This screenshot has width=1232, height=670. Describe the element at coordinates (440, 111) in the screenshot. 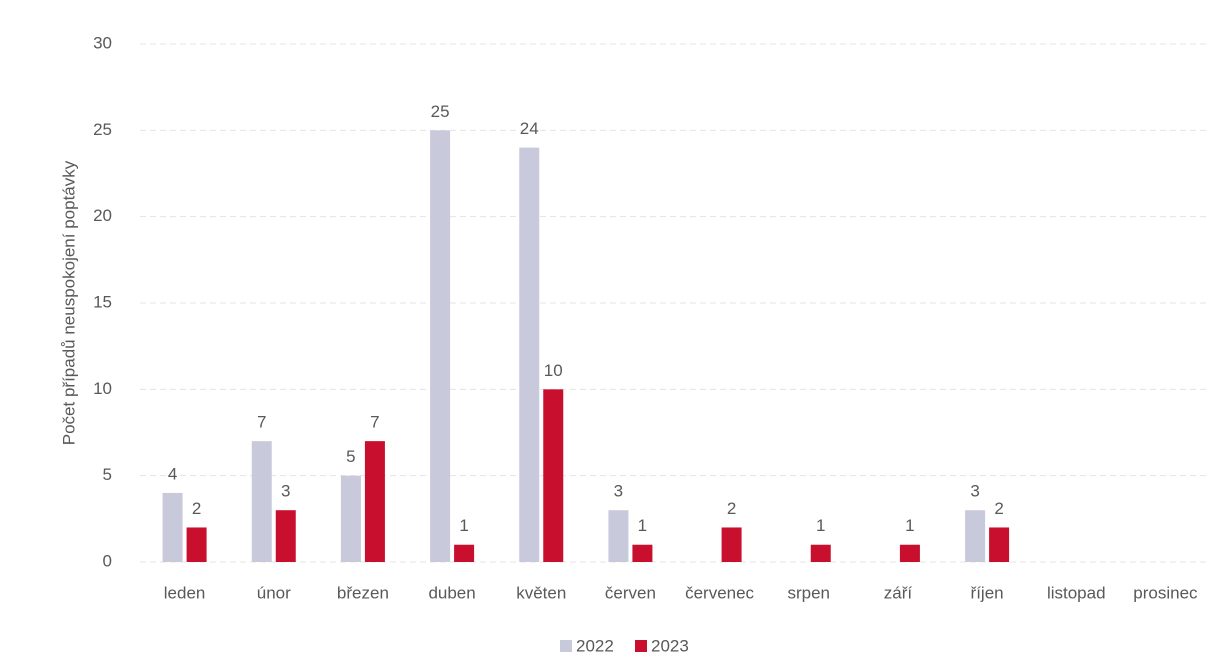

I see `data-label: 25` at that location.